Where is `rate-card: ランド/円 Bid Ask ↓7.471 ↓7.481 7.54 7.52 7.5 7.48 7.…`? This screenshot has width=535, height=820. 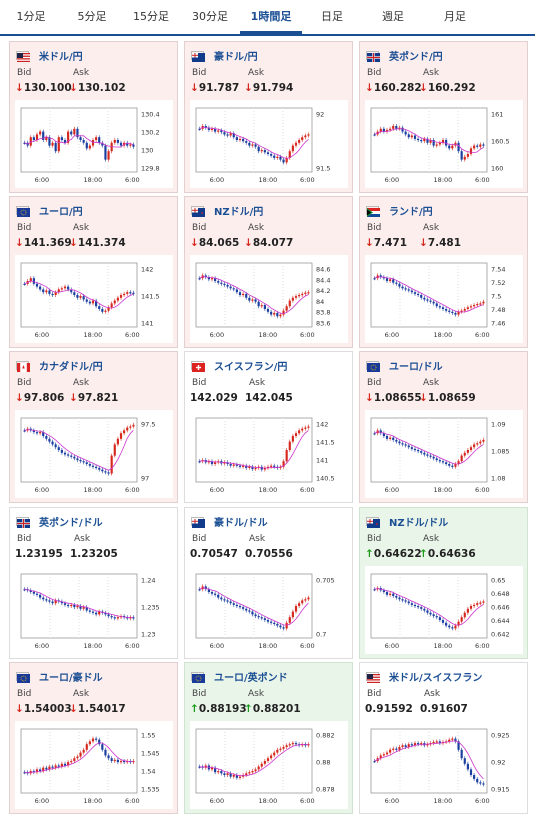 rate-card: ランド/円 Bid Ask ↓7.471 ↓7.481 7.54 7.52 7.5 7.48 7.… is located at coordinates (443, 272).